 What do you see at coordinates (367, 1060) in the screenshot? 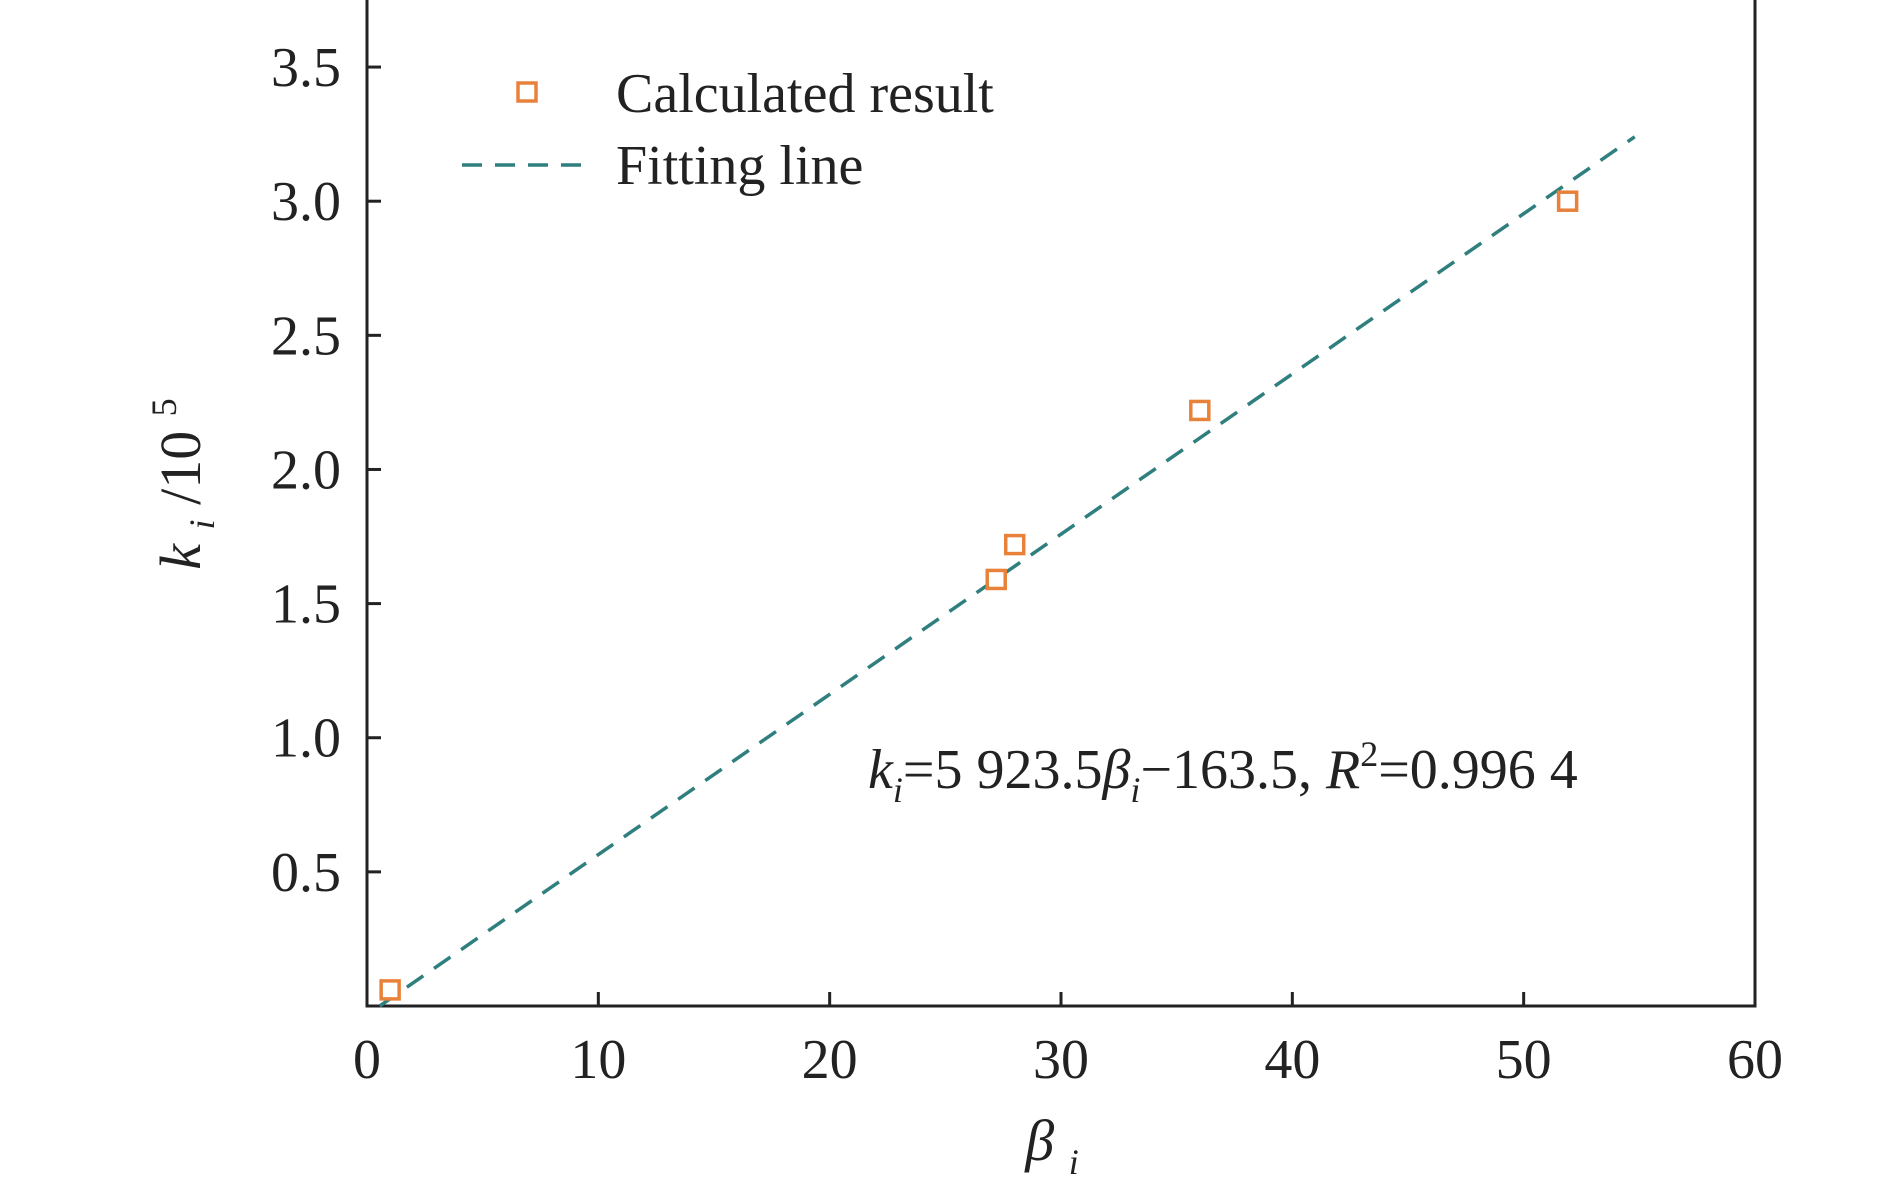
I see `x-tick-label: 0` at bounding box center [367, 1060].